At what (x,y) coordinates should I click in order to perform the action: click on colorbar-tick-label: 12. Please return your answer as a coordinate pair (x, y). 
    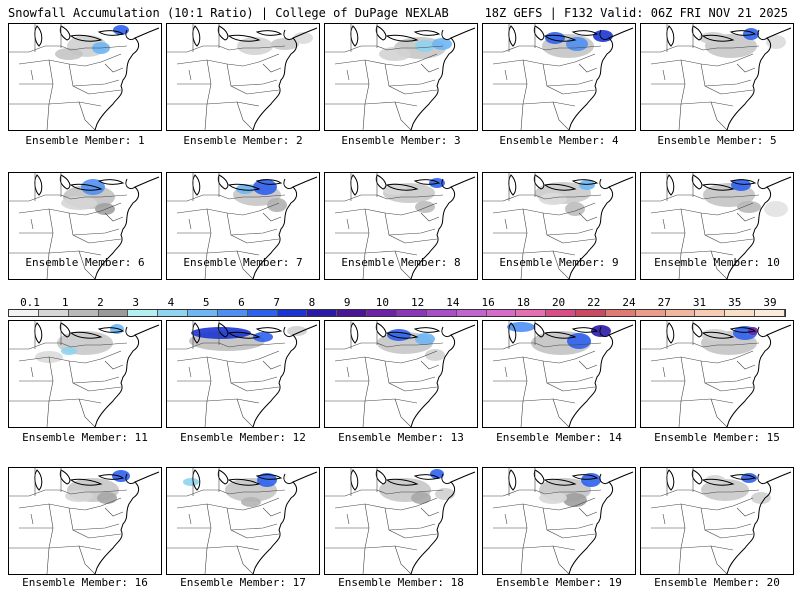
    Looking at the image, I should click on (417, 302).